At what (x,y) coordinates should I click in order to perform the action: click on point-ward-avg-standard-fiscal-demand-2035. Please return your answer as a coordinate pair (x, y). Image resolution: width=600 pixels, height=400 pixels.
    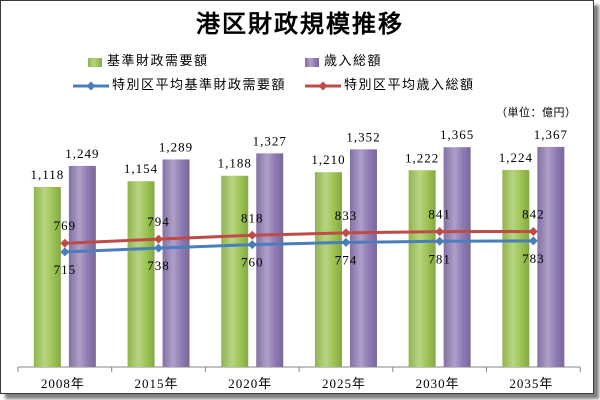
    Looking at the image, I should click on (533, 241).